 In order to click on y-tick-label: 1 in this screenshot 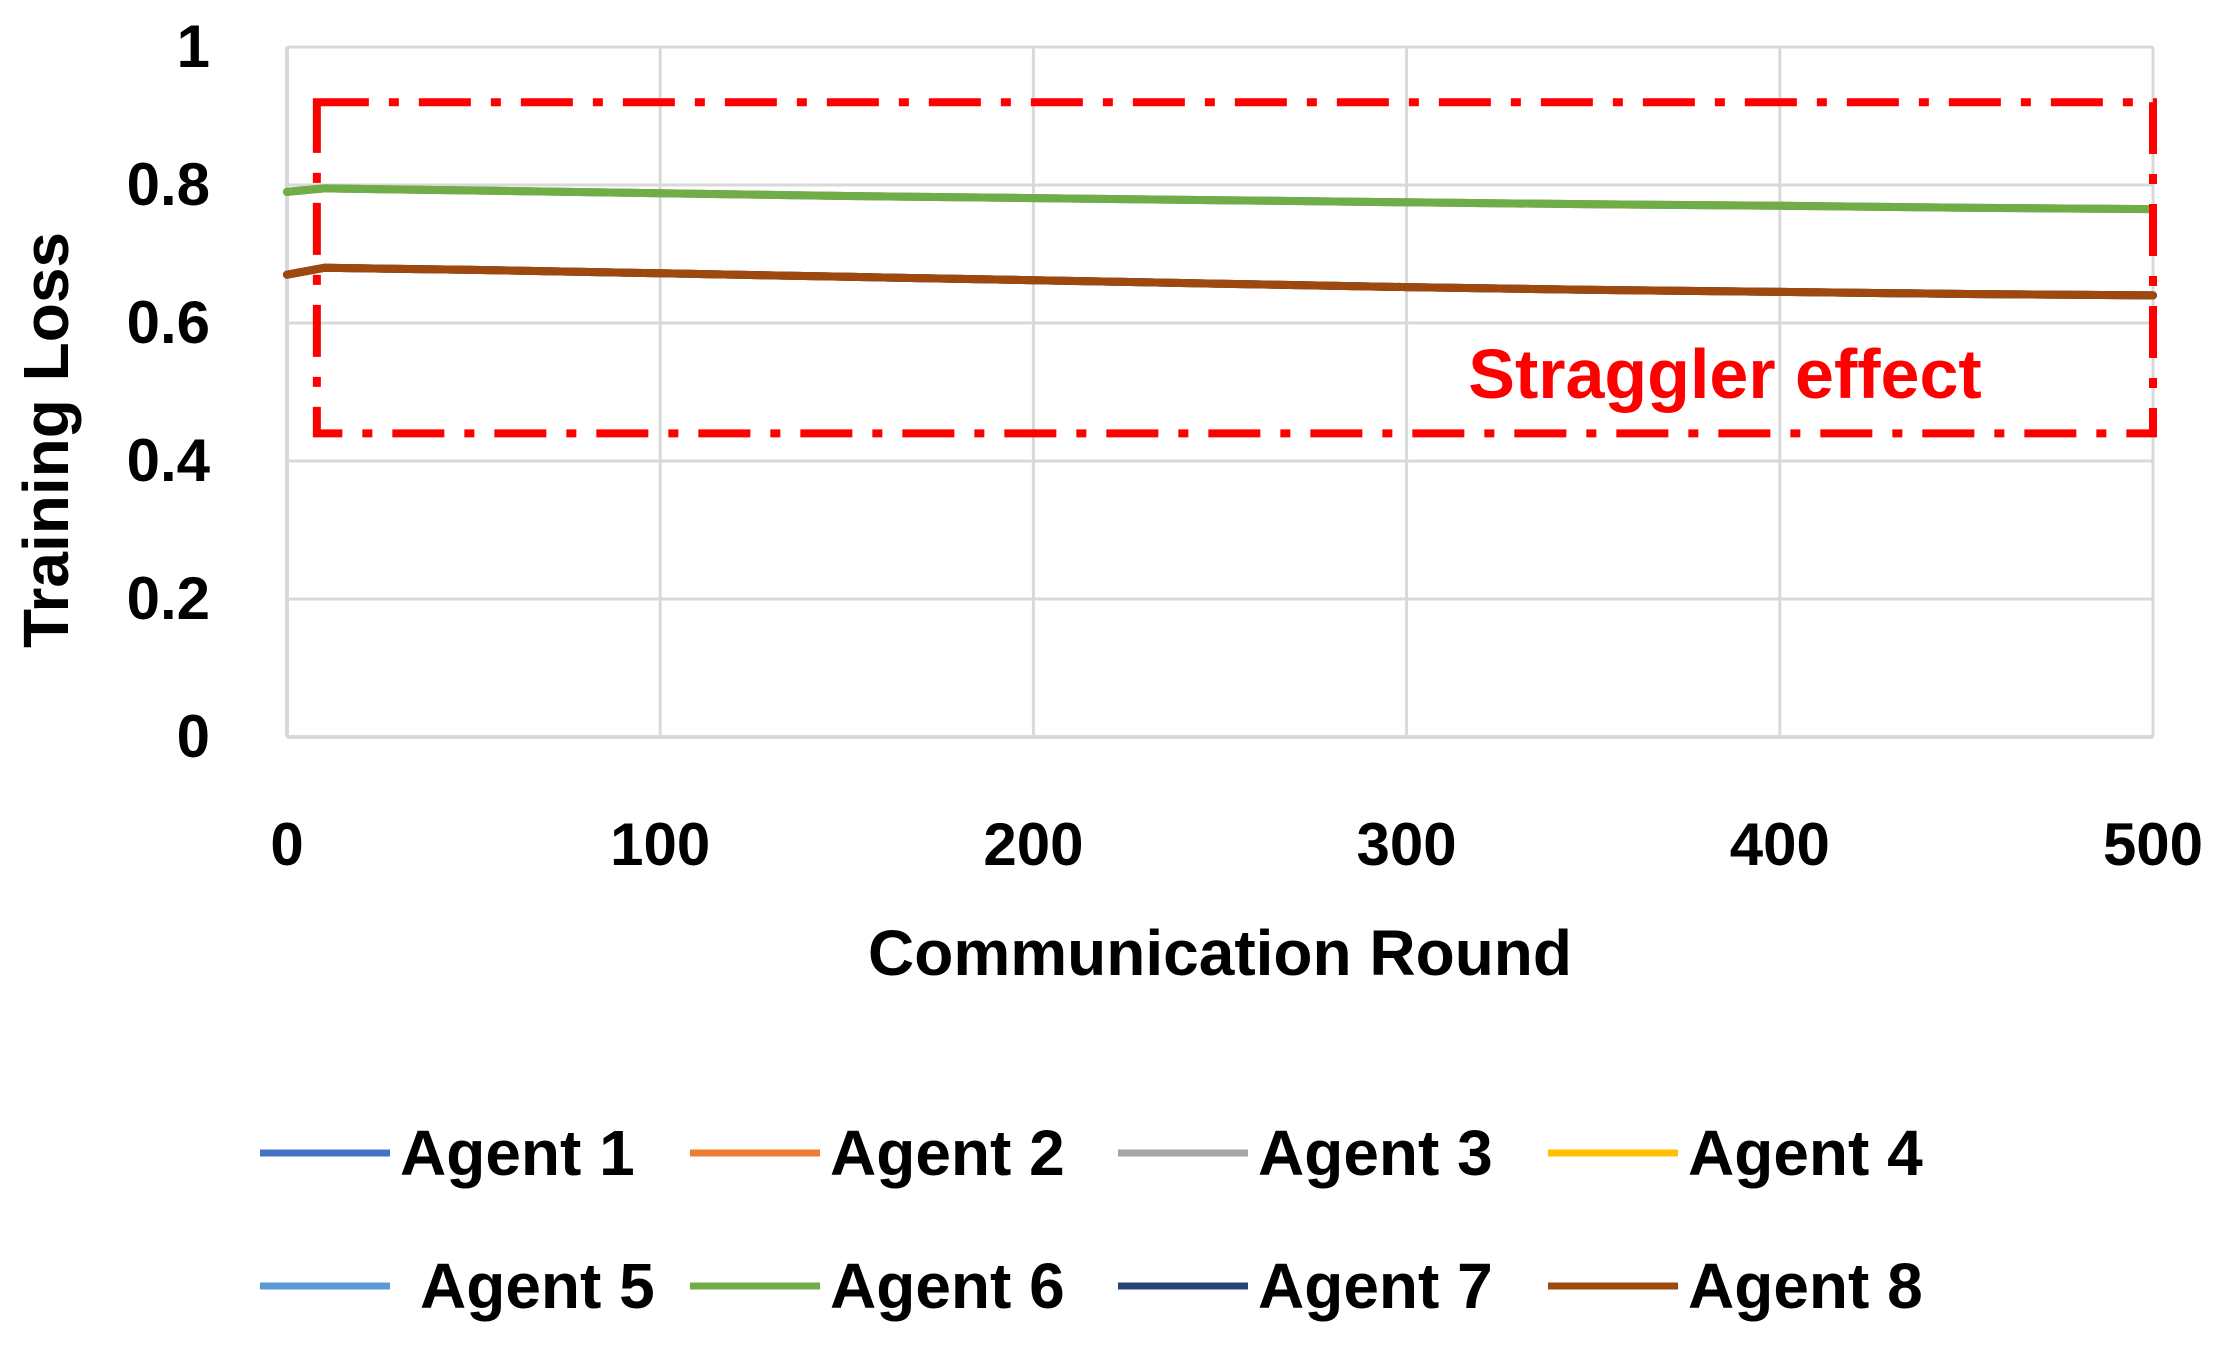, I will do `click(193, 46)`.